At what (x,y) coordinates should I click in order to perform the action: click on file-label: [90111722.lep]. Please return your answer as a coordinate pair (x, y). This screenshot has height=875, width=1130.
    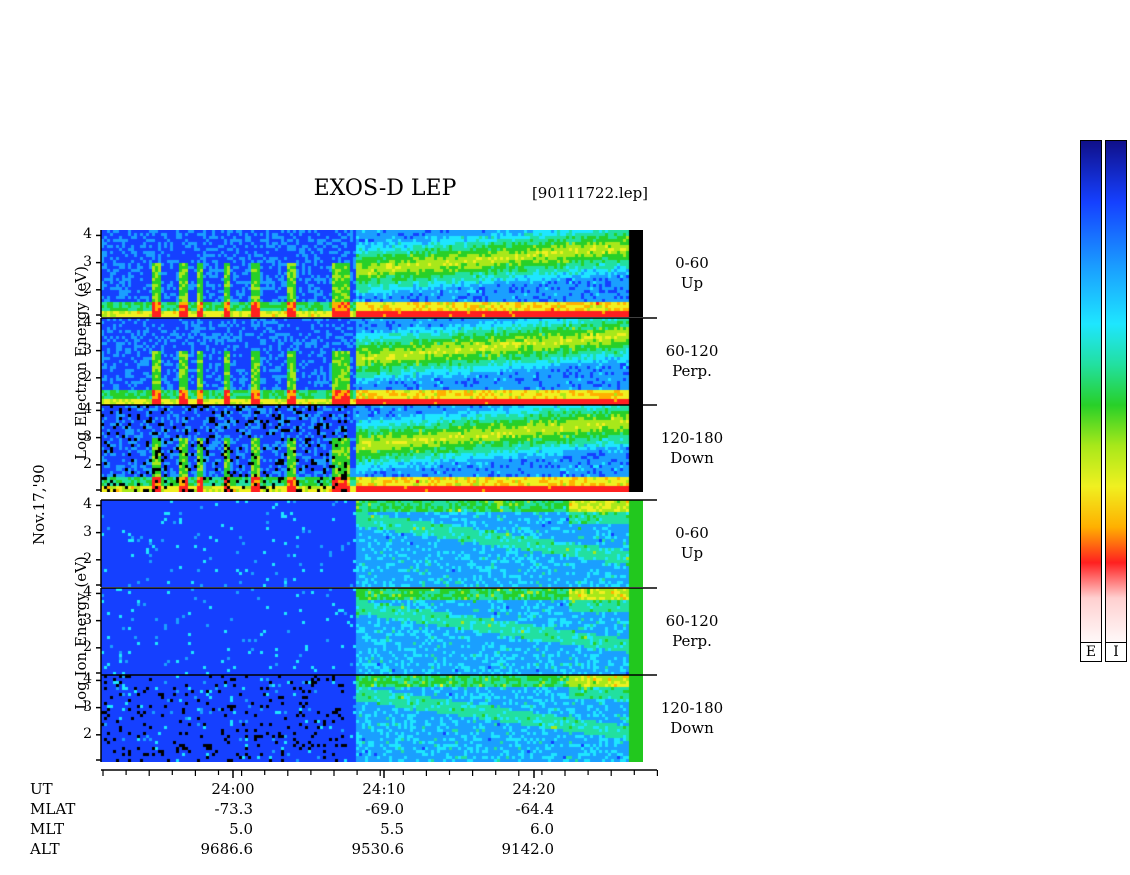
    Looking at the image, I should click on (590, 193).